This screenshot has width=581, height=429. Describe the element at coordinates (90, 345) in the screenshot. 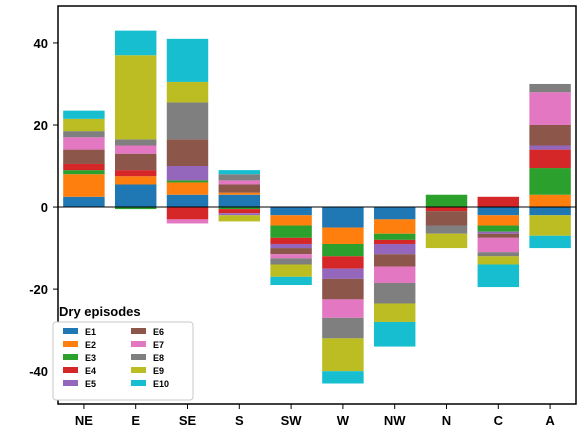

I see `legend-label-e2: E2` at that location.